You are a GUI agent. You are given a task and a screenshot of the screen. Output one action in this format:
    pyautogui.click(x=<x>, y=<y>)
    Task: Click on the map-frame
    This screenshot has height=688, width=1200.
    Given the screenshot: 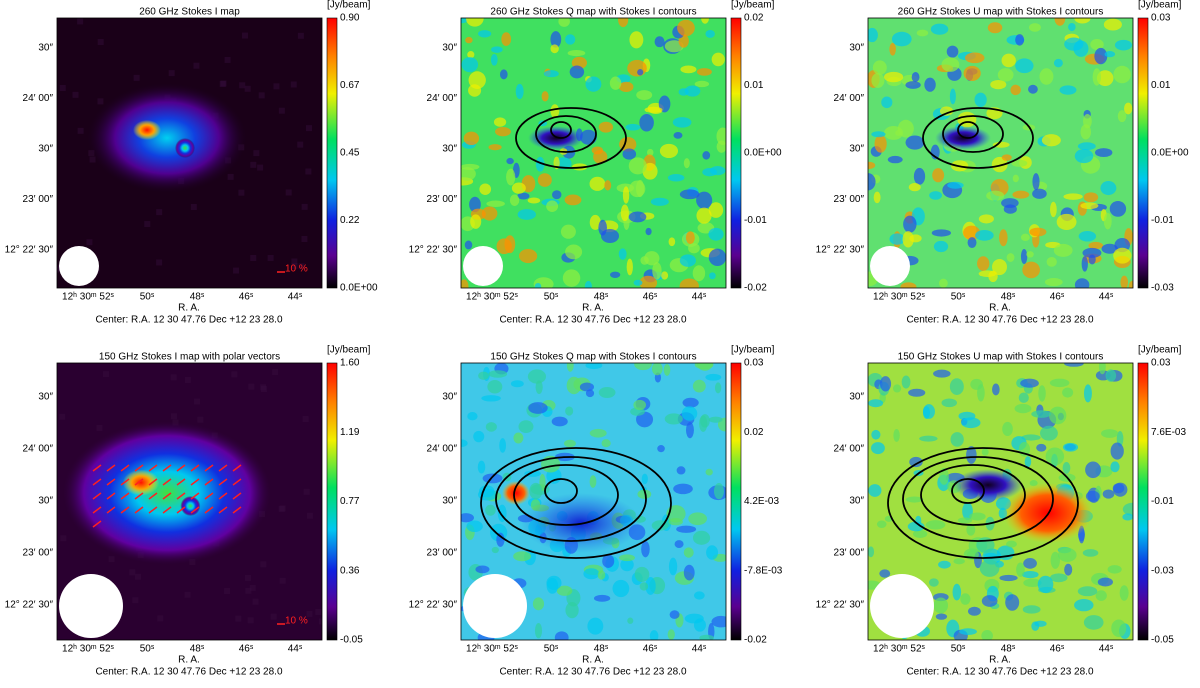 What is the action you would take?
    pyautogui.click(x=189, y=153)
    